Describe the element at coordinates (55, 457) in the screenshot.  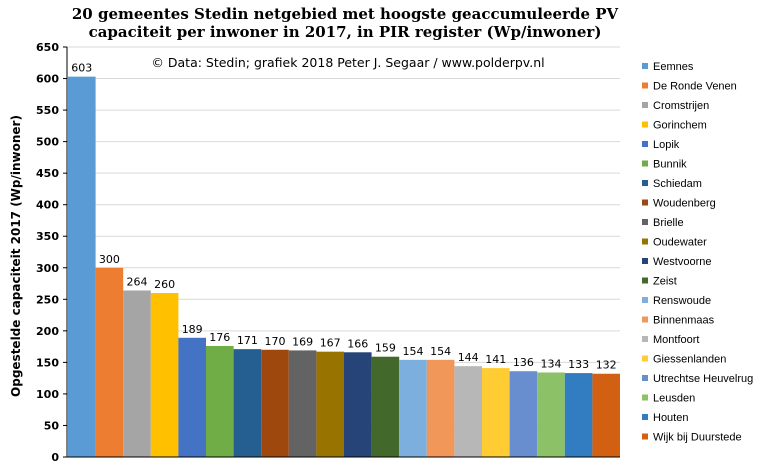
I see `y-tick-label: 0` at that location.